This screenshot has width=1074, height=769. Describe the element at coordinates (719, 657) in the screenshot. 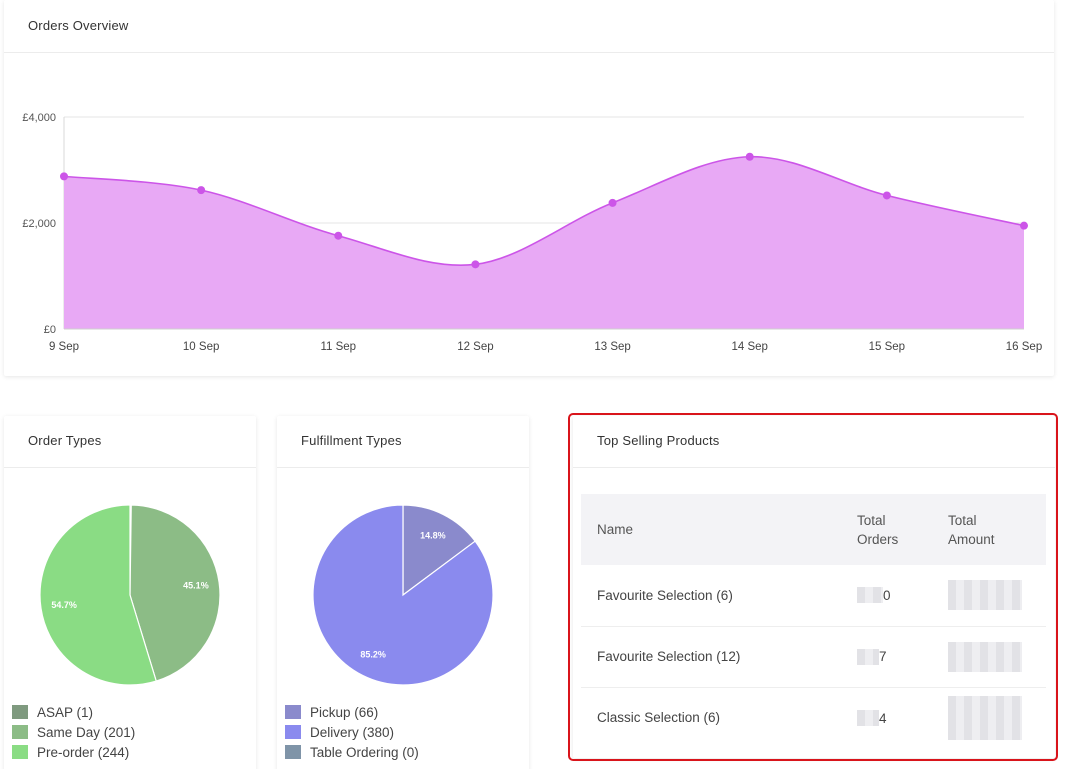

I see `product-name: Favourite Selection (12)` at that location.